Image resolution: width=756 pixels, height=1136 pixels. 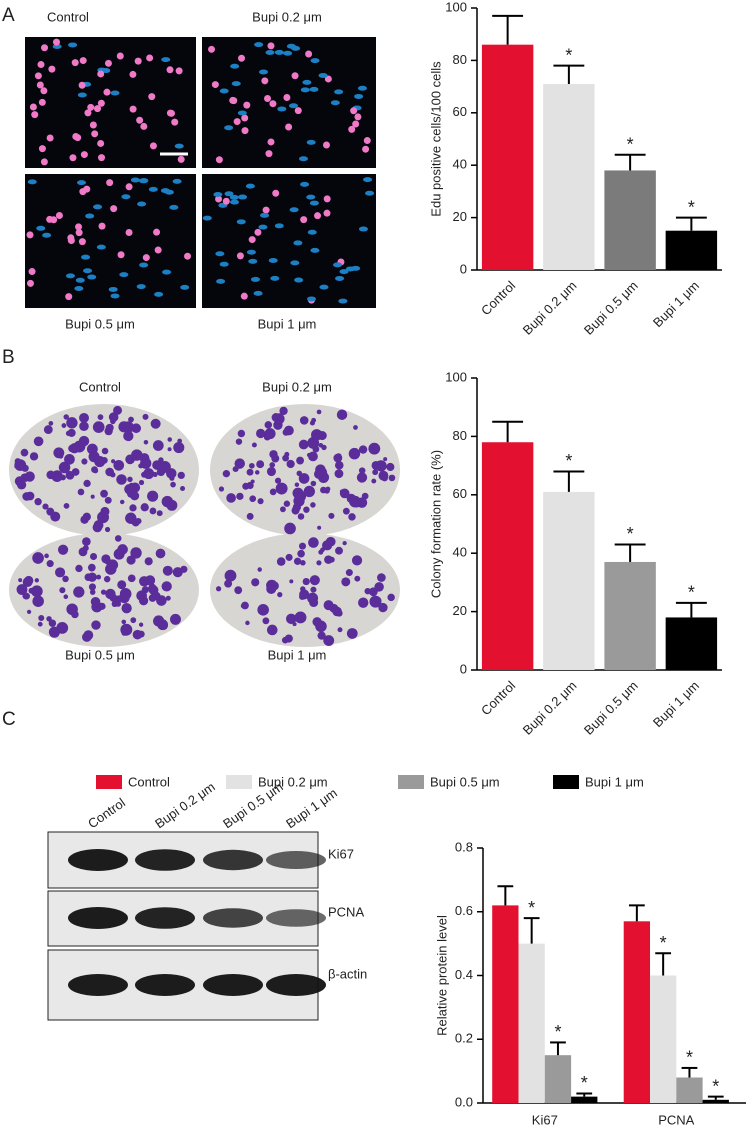 I want to click on y-tick-label: 0.6, so click(x=464, y=910).